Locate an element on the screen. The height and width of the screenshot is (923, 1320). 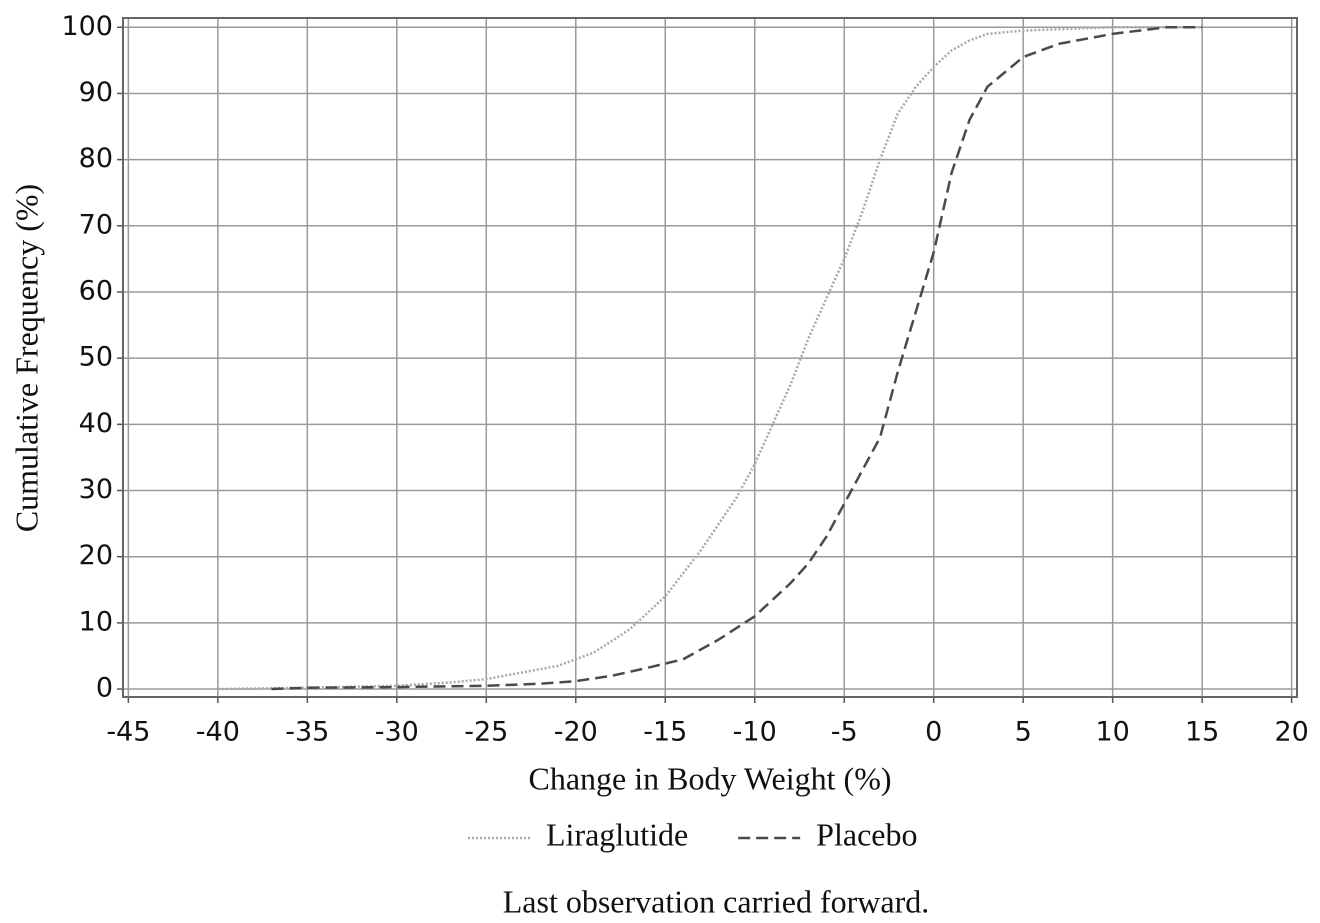
y-tick-label: 40 is located at coordinates (96, 423).